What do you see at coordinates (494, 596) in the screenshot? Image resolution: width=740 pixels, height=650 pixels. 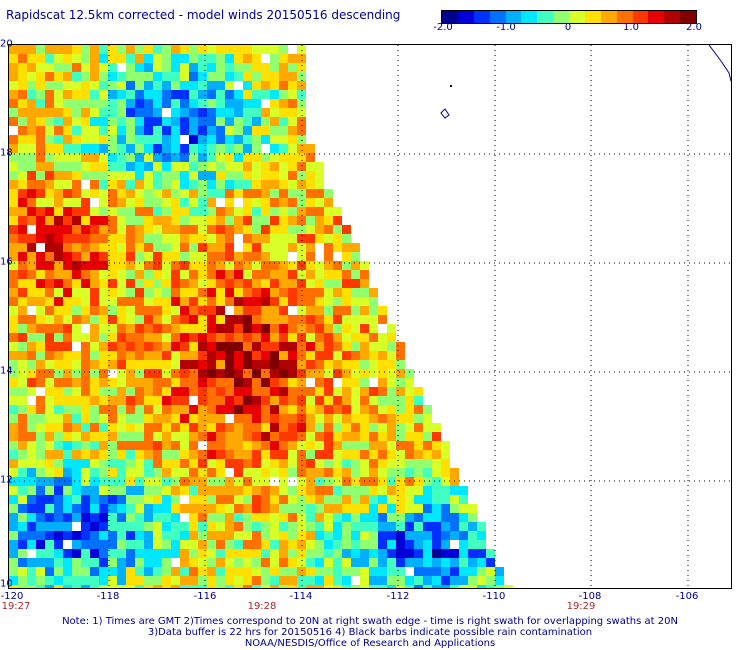 I see `lon-label: -110` at bounding box center [494, 596].